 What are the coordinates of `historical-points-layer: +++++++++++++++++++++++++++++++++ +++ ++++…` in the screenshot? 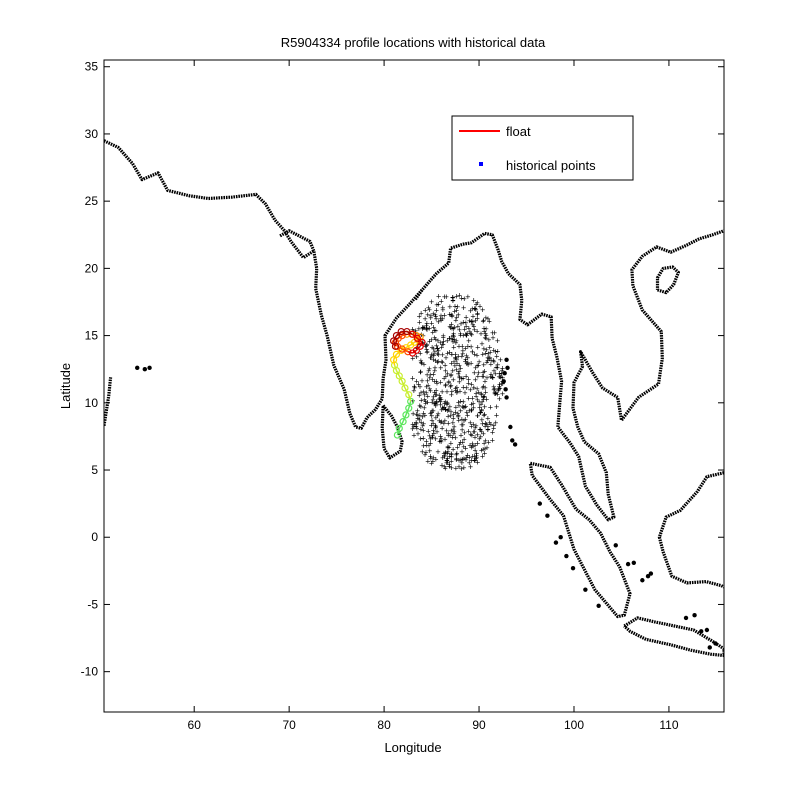 It's located at (457, 382).